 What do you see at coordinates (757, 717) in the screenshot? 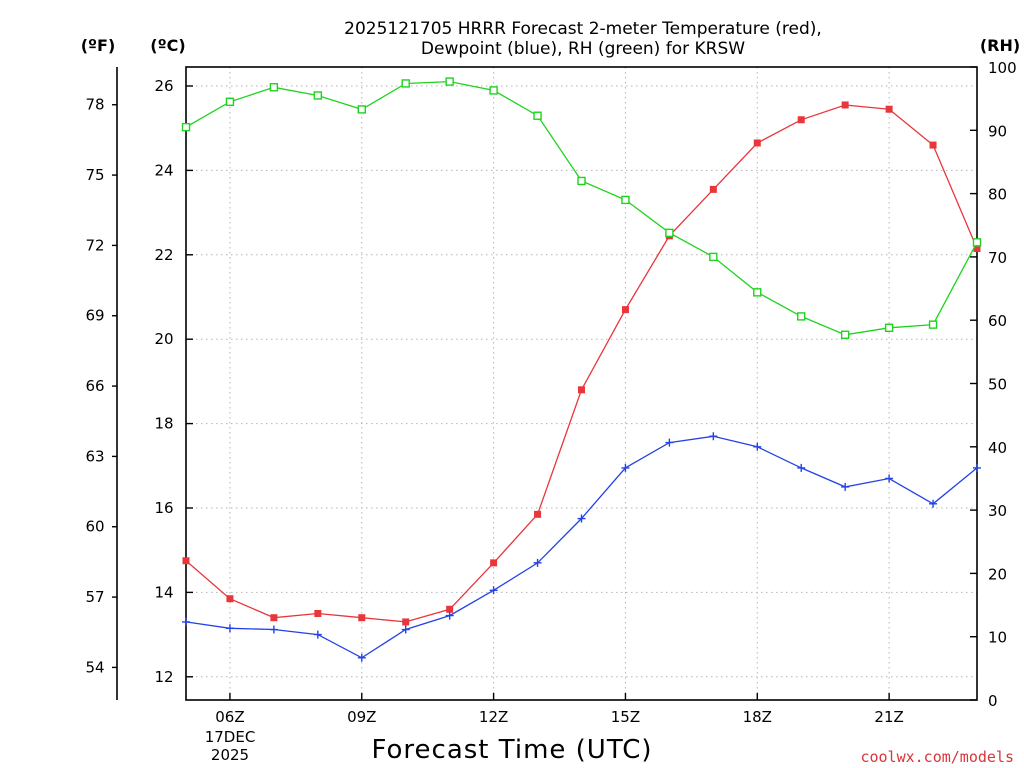
I see `x-tick-label: 18Z` at bounding box center [757, 717].